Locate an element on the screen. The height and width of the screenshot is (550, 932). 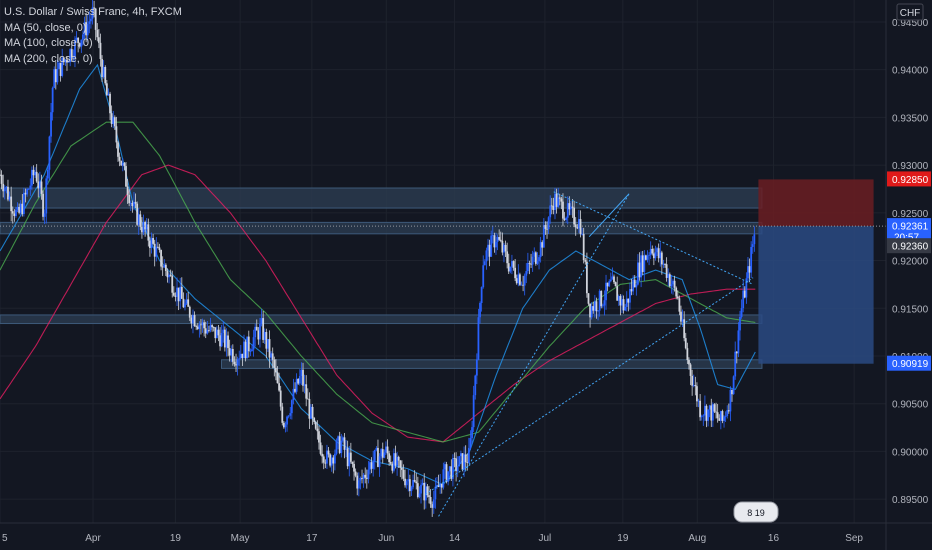
indicator-ma200: MA (200, close, 0) is located at coordinates (48, 58).